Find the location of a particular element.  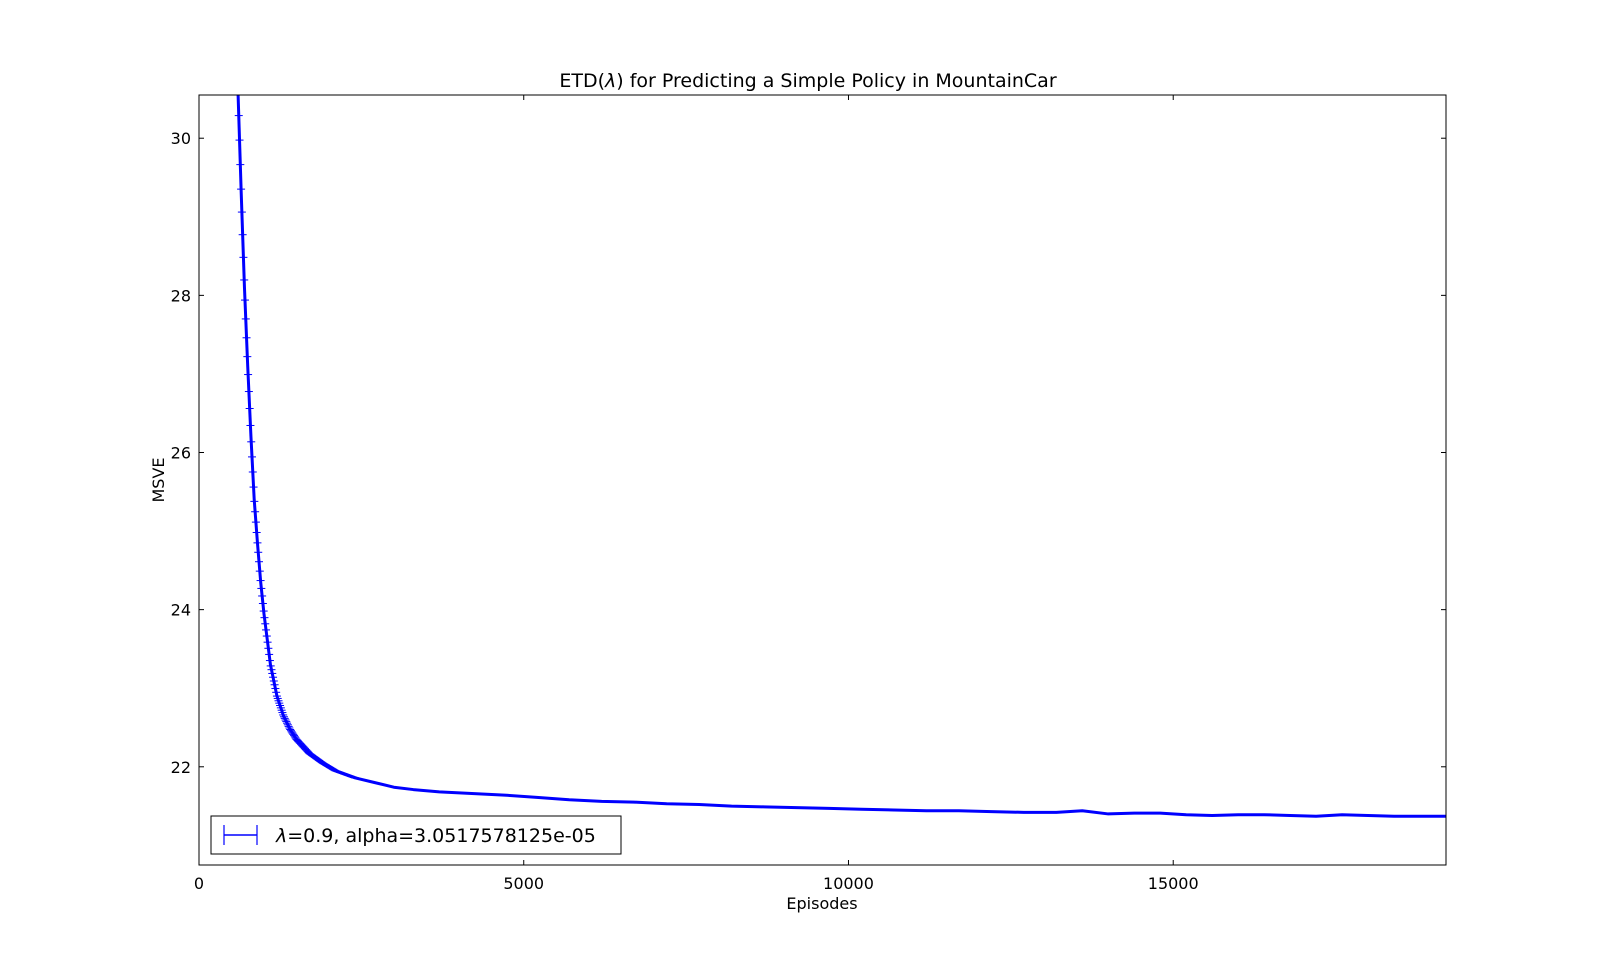

y-tick-label: 24 is located at coordinates (181, 610).